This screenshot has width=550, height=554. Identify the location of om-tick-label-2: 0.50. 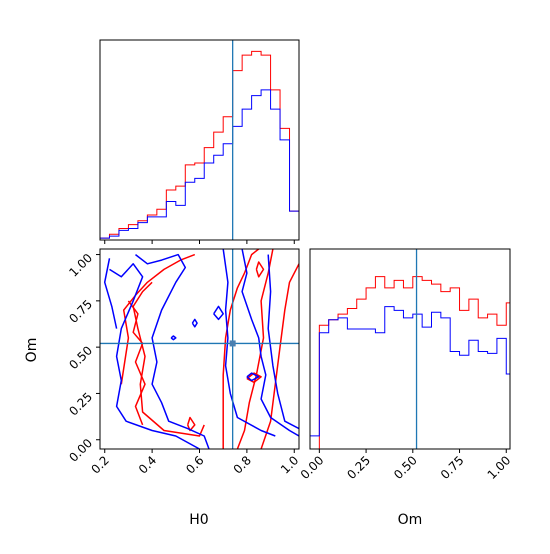
(80, 357).